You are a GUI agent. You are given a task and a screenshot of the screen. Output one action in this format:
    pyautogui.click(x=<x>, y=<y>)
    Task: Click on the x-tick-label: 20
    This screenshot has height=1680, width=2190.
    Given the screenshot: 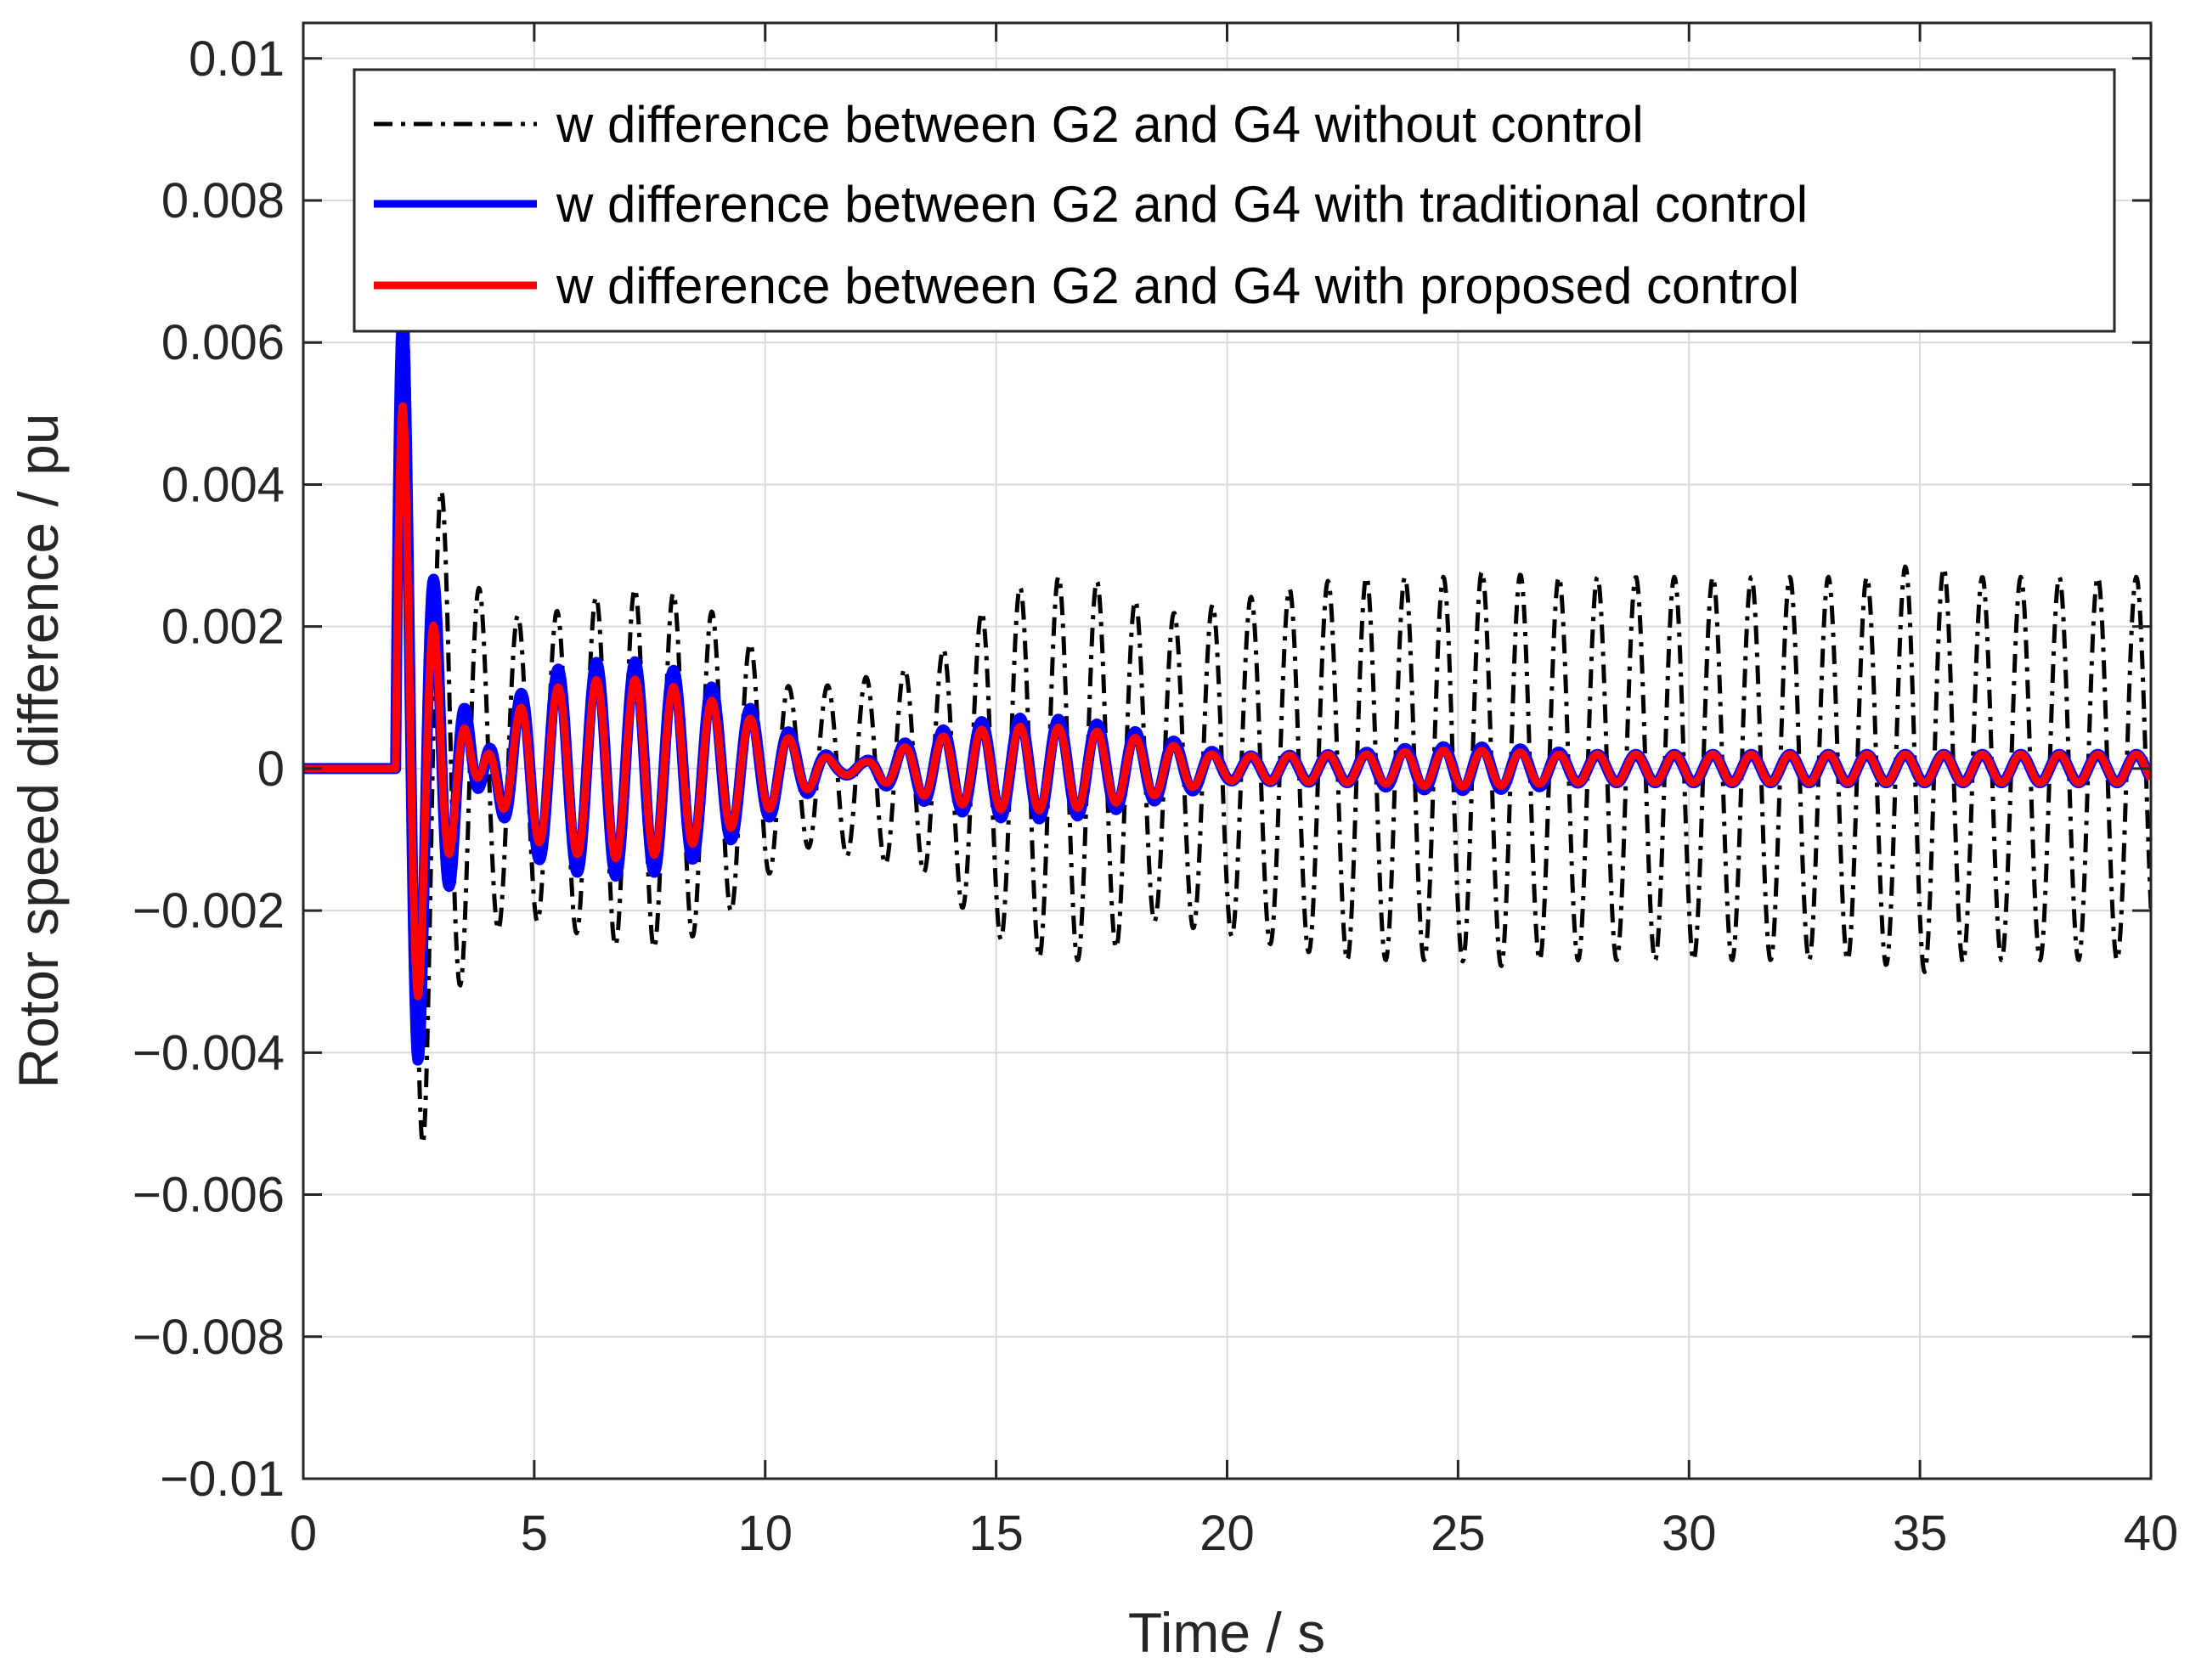 What is the action you would take?
    pyautogui.click(x=1227, y=1533)
    